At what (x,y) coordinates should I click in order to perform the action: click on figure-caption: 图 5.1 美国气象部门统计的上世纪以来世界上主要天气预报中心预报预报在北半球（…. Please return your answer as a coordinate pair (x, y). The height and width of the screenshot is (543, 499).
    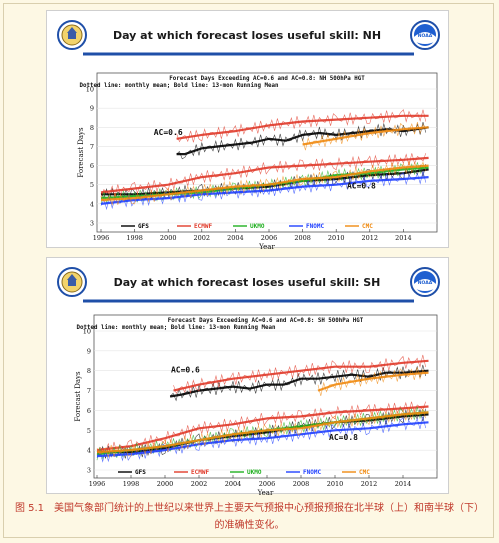
    Looking at the image, I should click on (249, 517).